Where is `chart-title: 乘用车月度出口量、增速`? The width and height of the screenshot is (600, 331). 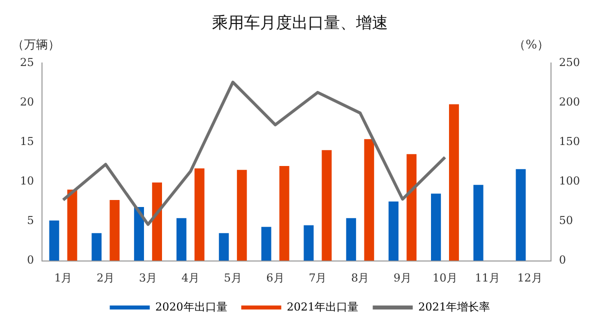
chart-title: 乘用车月度出口量、增速 is located at coordinates (300, 22).